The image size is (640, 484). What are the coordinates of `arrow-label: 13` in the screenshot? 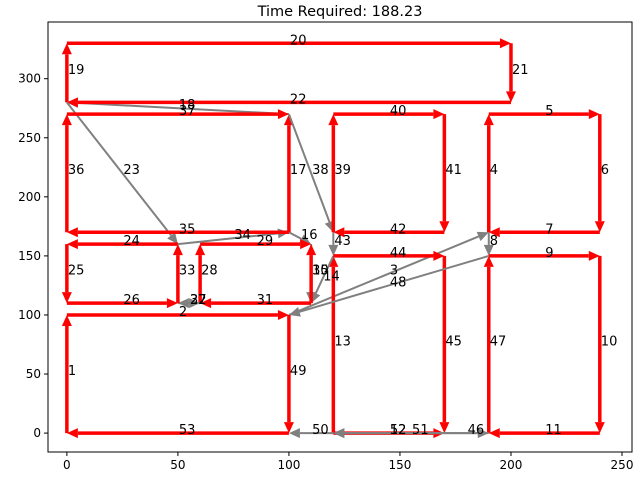 It's located at (342, 342).